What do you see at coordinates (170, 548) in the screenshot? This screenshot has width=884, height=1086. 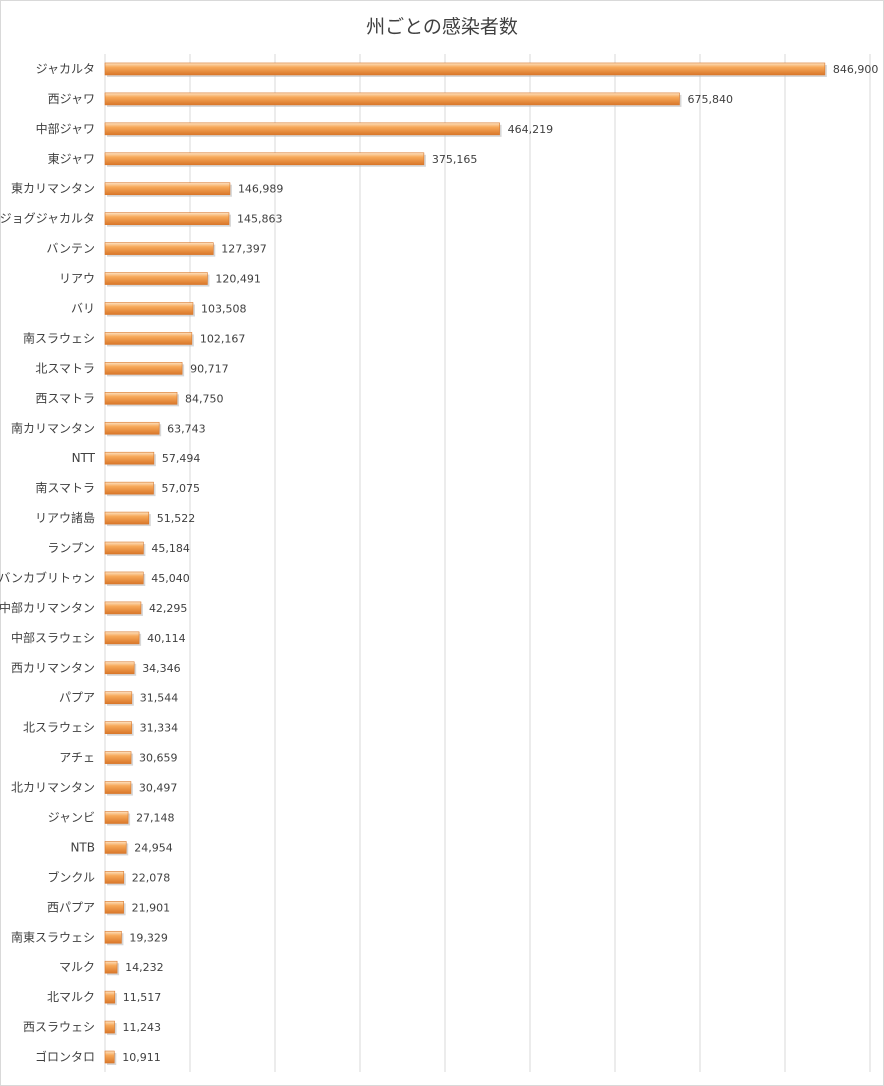 I see `data-label: 45,184` at bounding box center [170, 548].